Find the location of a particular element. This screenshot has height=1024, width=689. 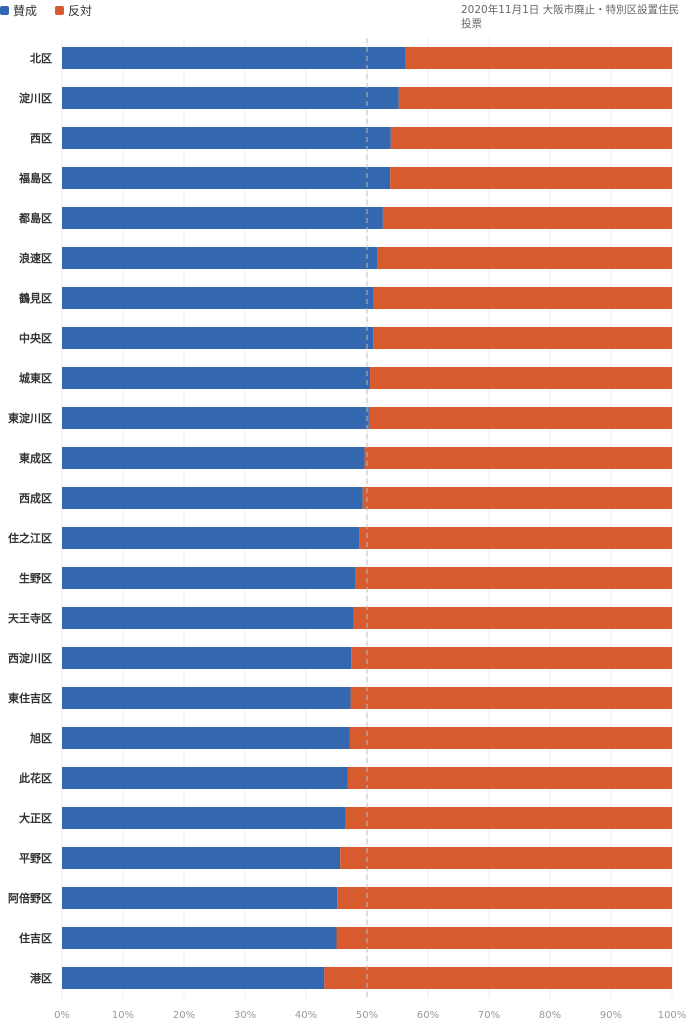

x-tick-label: 0% is located at coordinates (62, 1015).